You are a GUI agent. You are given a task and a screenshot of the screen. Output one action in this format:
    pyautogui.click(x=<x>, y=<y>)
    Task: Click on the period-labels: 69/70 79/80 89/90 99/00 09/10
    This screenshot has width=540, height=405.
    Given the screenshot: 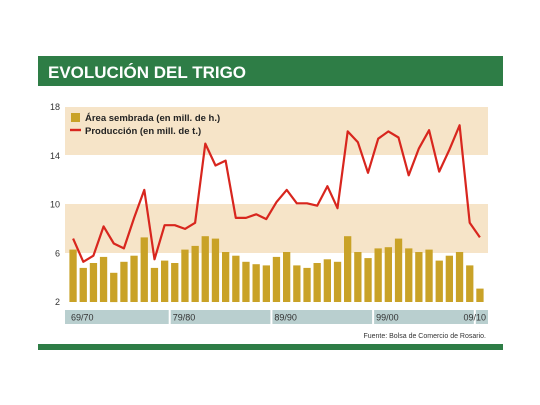 What is the action you would take?
    pyautogui.click(x=278, y=317)
    